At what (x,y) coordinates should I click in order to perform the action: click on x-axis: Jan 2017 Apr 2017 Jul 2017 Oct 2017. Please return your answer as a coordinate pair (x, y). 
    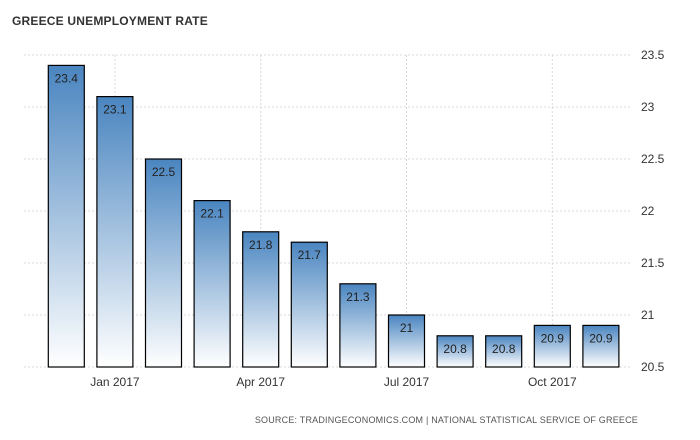
    Looking at the image, I should click on (333, 382).